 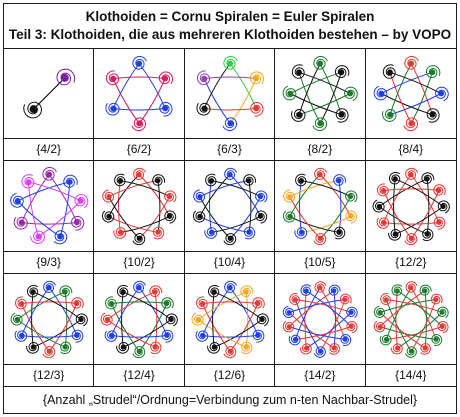 I want to click on figure-label: {12/6}, so click(x=230, y=376).